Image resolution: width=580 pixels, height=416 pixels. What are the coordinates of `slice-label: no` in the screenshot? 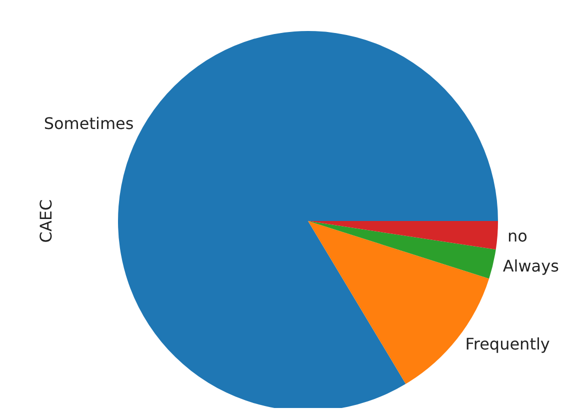 It's located at (517, 236).